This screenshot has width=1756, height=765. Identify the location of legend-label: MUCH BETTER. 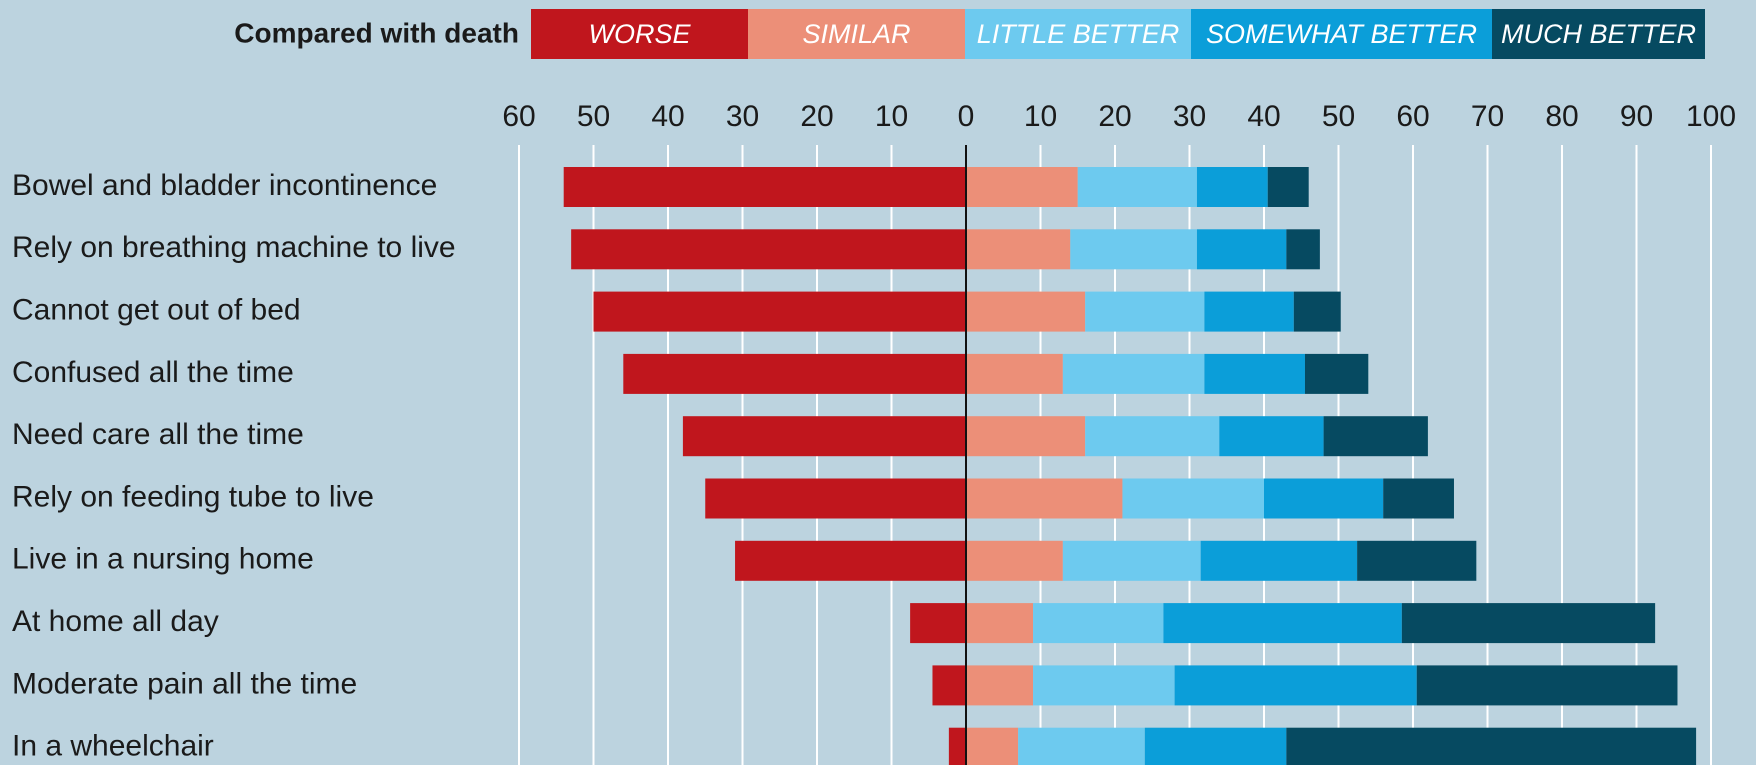
(1598, 34).